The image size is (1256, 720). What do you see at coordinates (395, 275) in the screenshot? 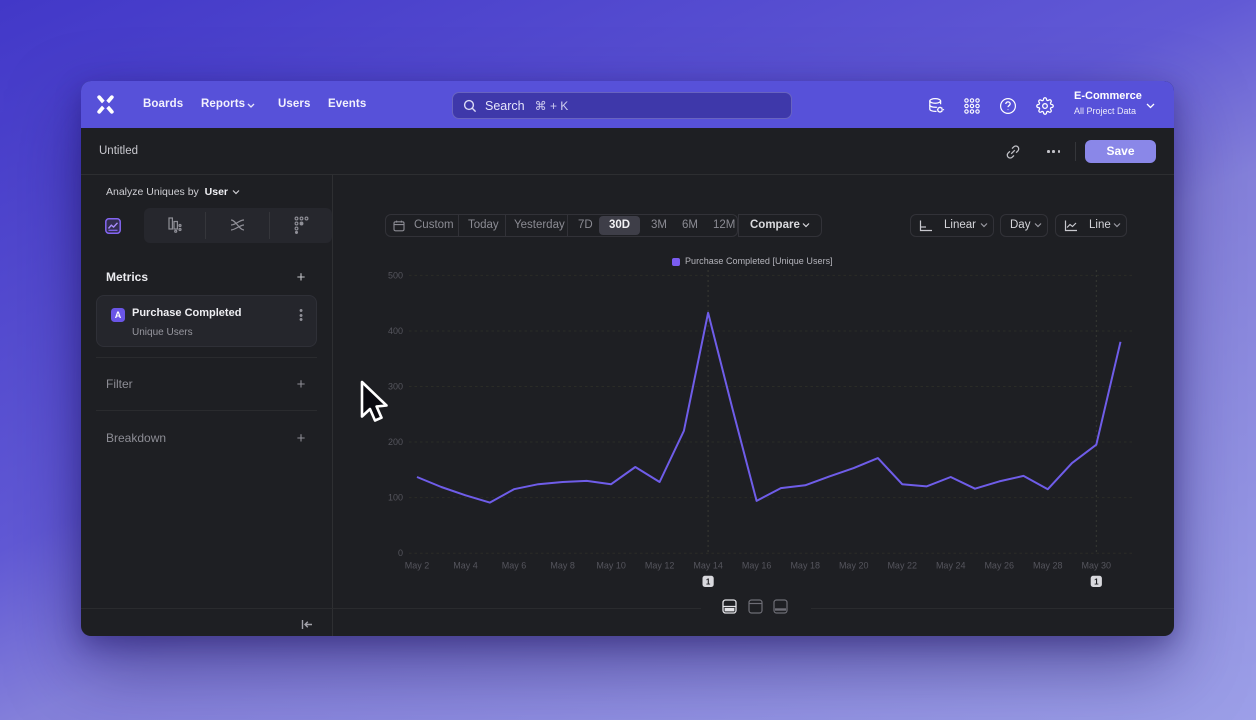
I see `svg-text: 500` at bounding box center [395, 275].